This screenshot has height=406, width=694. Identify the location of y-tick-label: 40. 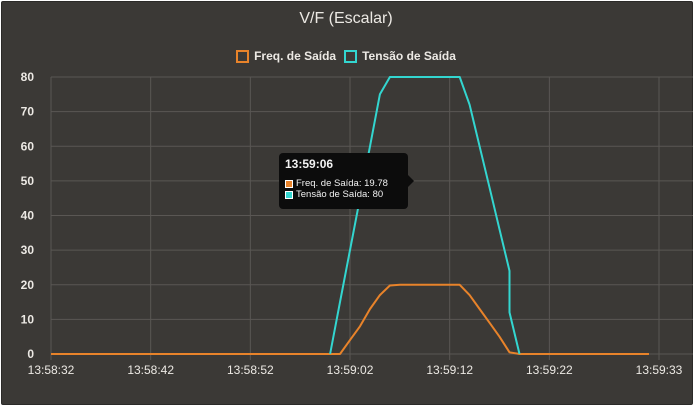
(28, 216).